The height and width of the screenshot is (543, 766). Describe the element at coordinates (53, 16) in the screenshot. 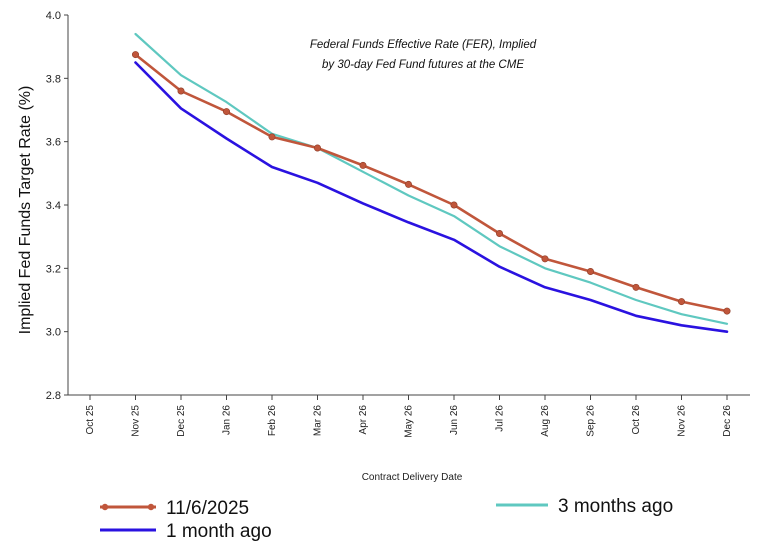

I see `y-tick-label: 4.0` at that location.